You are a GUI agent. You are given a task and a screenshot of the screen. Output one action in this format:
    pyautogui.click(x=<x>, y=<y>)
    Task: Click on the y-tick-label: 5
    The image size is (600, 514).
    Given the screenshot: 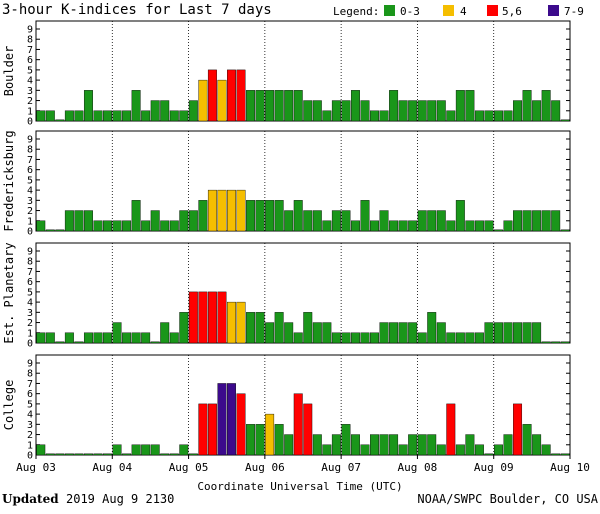 What is the action you would take?
    pyautogui.click(x=30, y=70)
    